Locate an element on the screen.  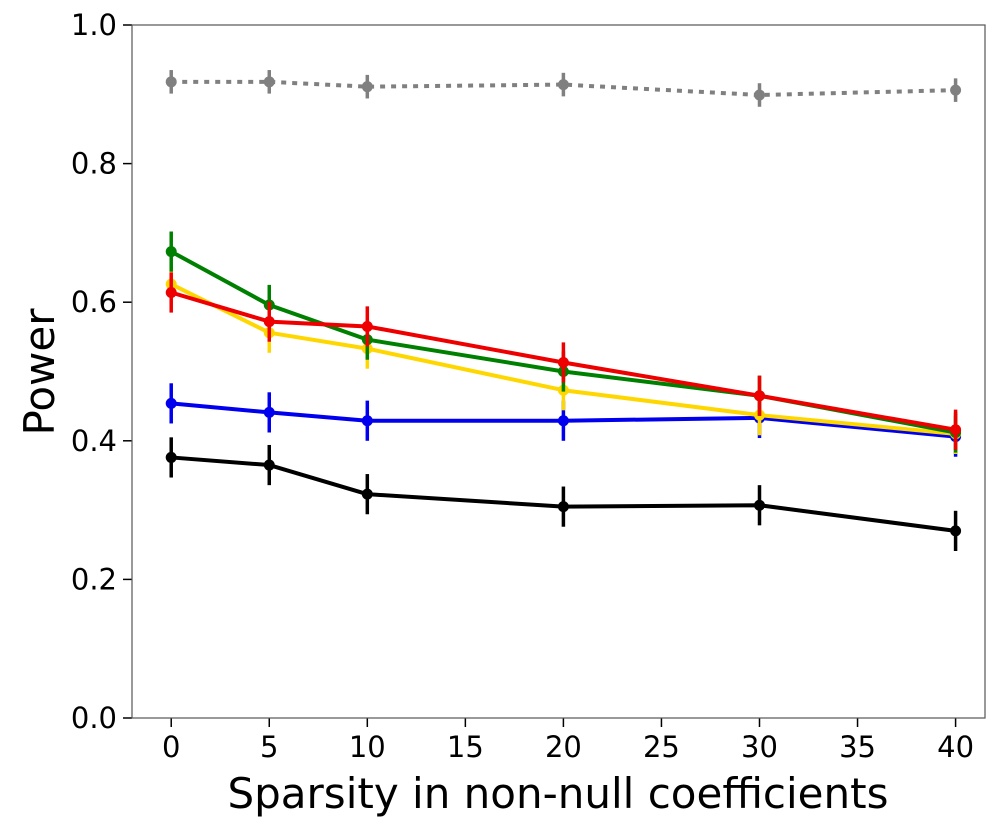
x-axis-title: Sparsity in non-null coefficients is located at coordinates (557, 793).